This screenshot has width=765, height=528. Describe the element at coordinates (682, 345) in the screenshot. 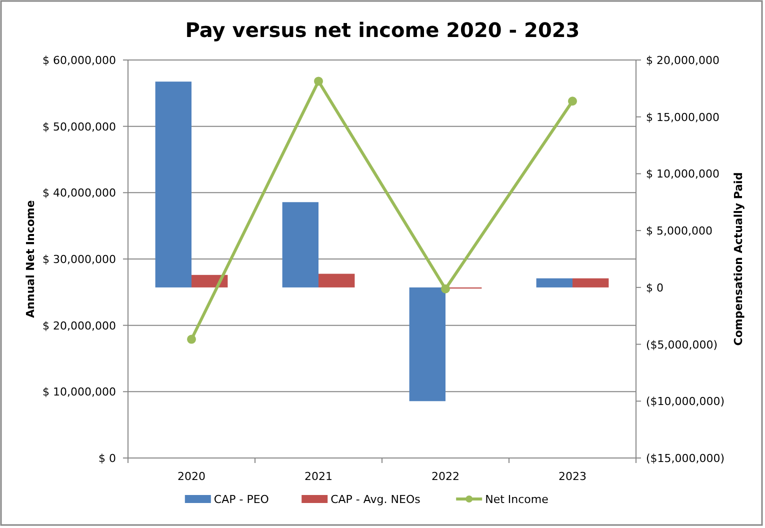

I see `y2-tick-label: ($5,000,000)` at that location.